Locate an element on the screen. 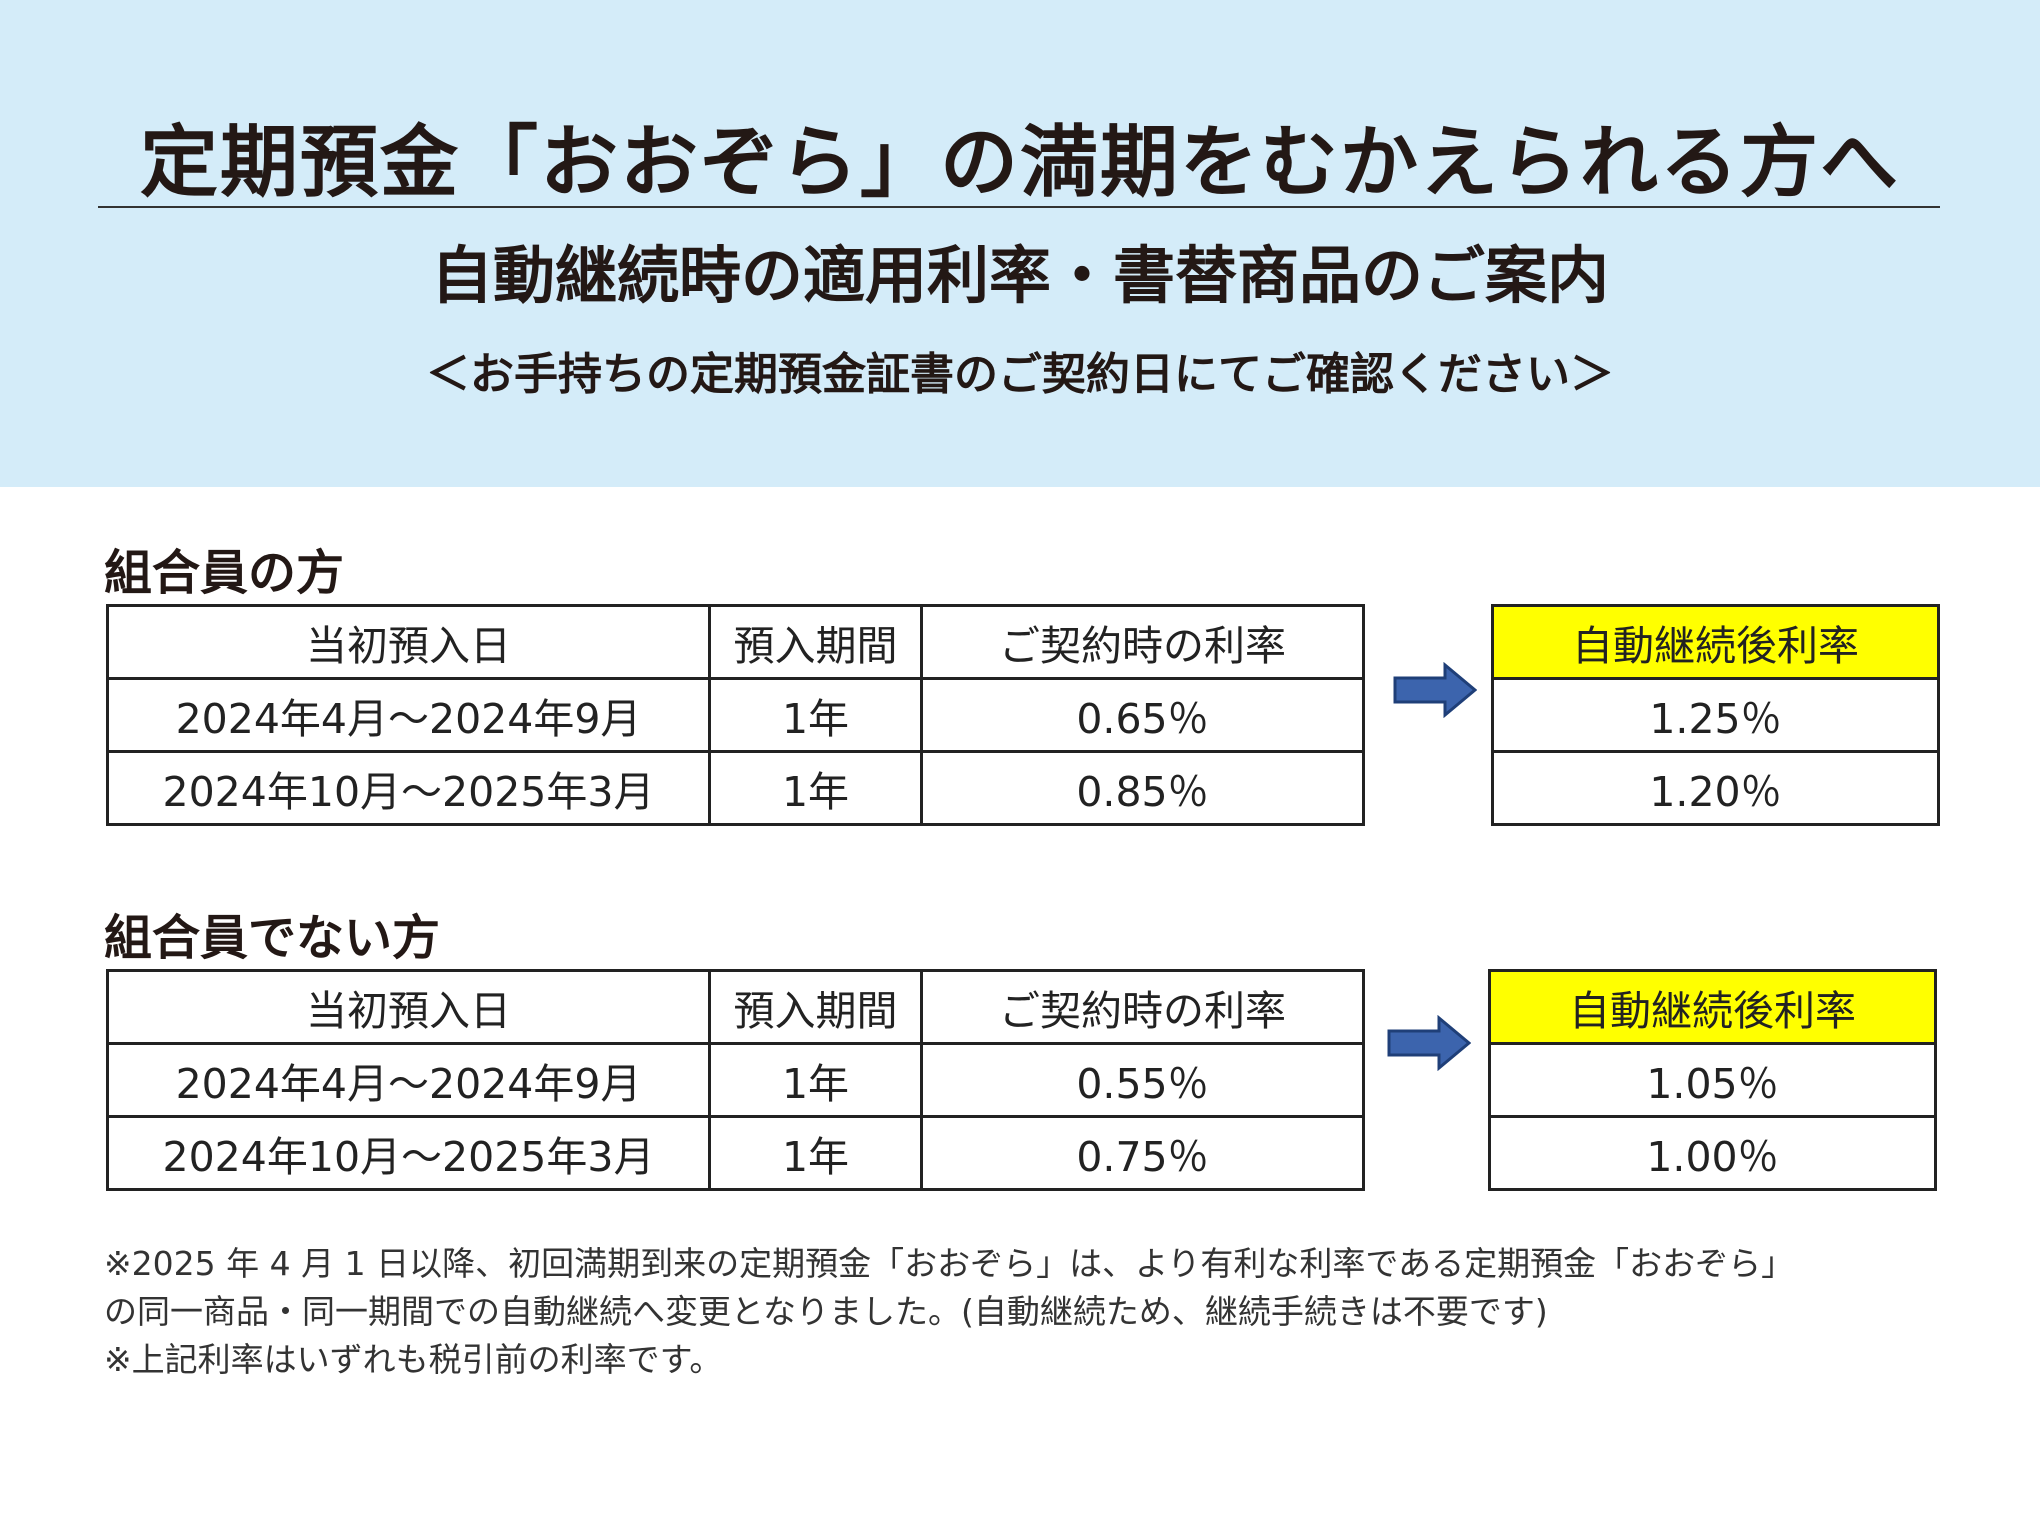 The height and width of the screenshot is (1518, 2040). renewal-rate-cell: 1.05％ is located at coordinates (1712, 1080).